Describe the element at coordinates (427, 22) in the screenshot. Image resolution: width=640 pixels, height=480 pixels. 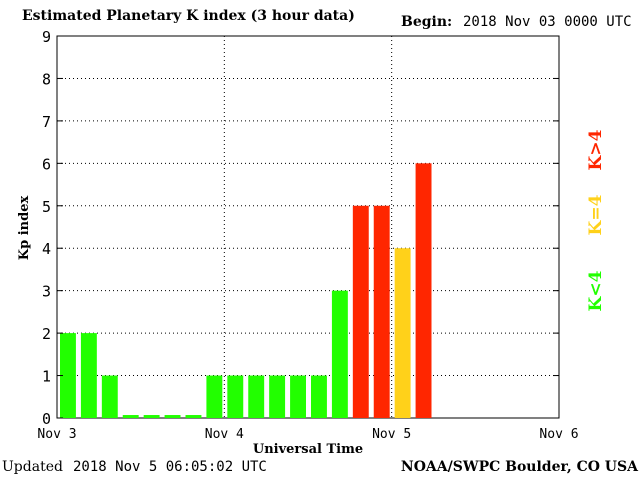
I see `begin-label: Begin:` at that location.